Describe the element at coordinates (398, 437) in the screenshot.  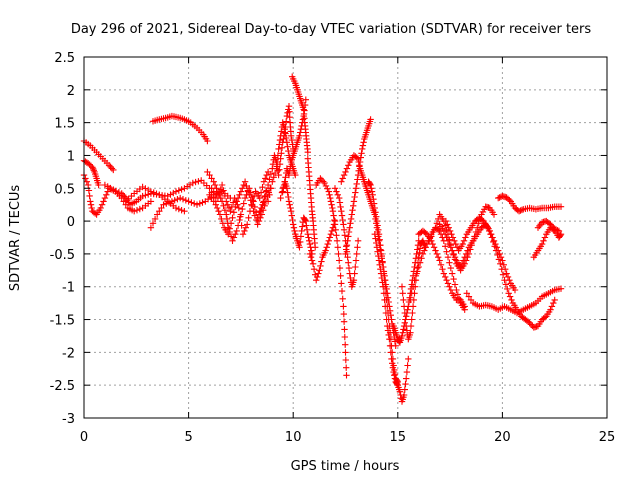
I see `x-tick-label: 15` at that location.